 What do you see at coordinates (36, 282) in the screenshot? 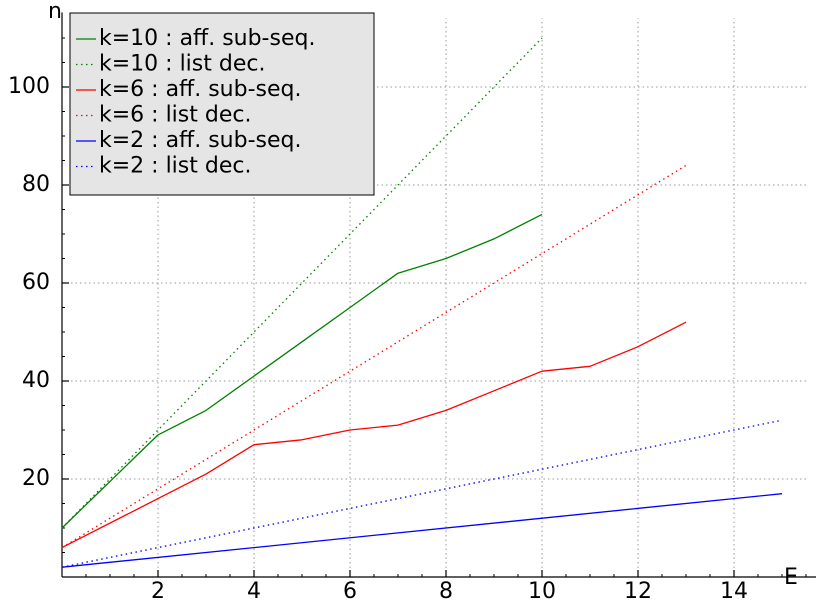
I see `y-tick-label: 60` at bounding box center [36, 282].